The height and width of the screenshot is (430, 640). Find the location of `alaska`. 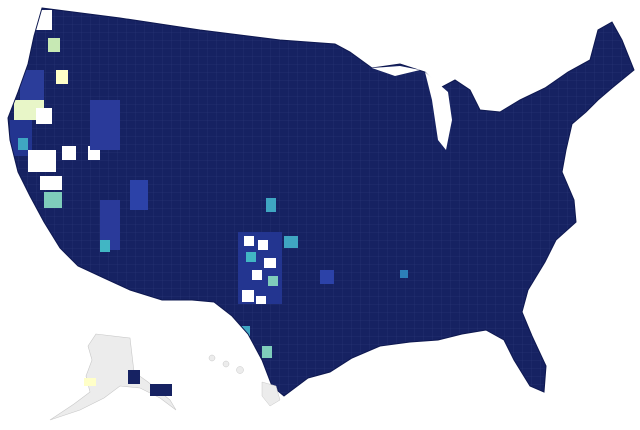

alaska is located at coordinates (113, 377).